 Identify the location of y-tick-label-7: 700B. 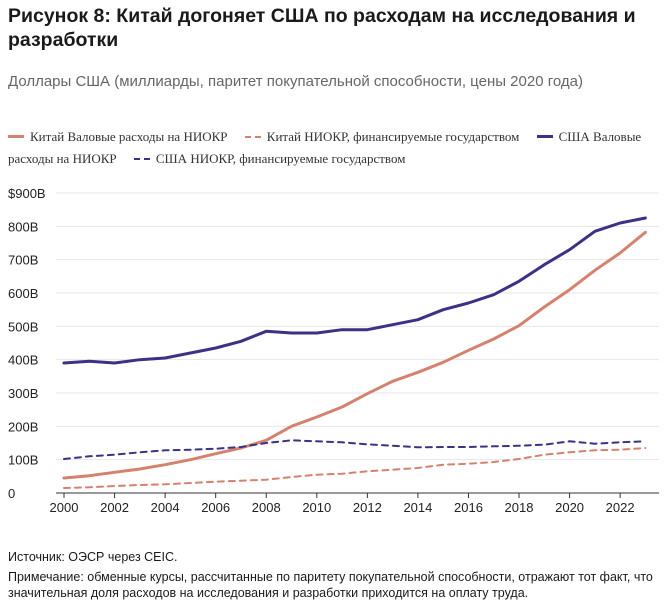
(23, 260).